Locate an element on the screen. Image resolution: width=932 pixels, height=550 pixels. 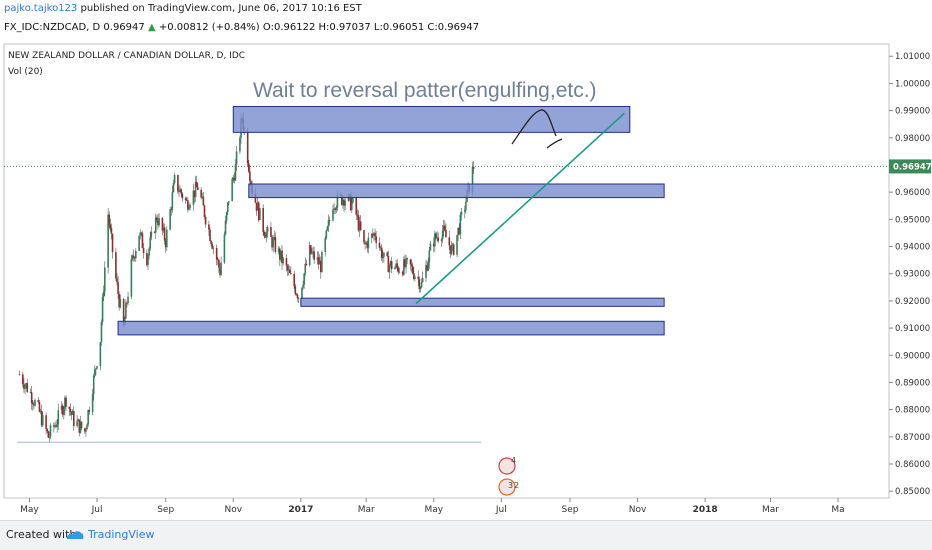
volume-indicator: Vol (20) is located at coordinates (25, 72).